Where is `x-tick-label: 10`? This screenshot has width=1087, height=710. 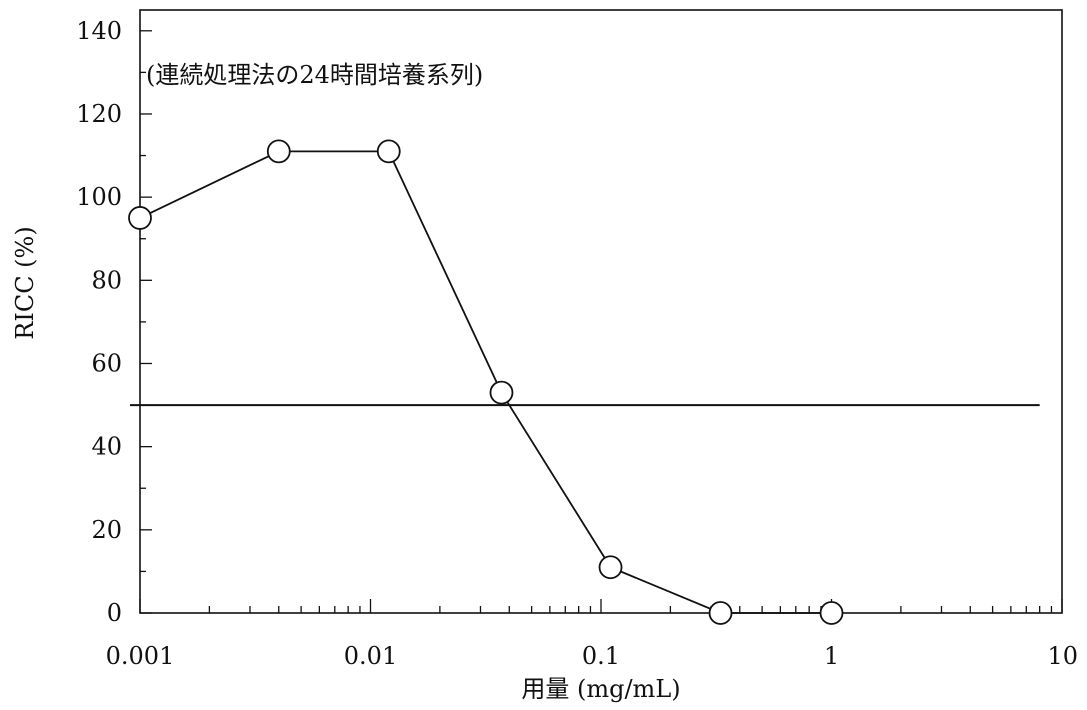
x-tick-label: 10 is located at coordinates (1062, 656).